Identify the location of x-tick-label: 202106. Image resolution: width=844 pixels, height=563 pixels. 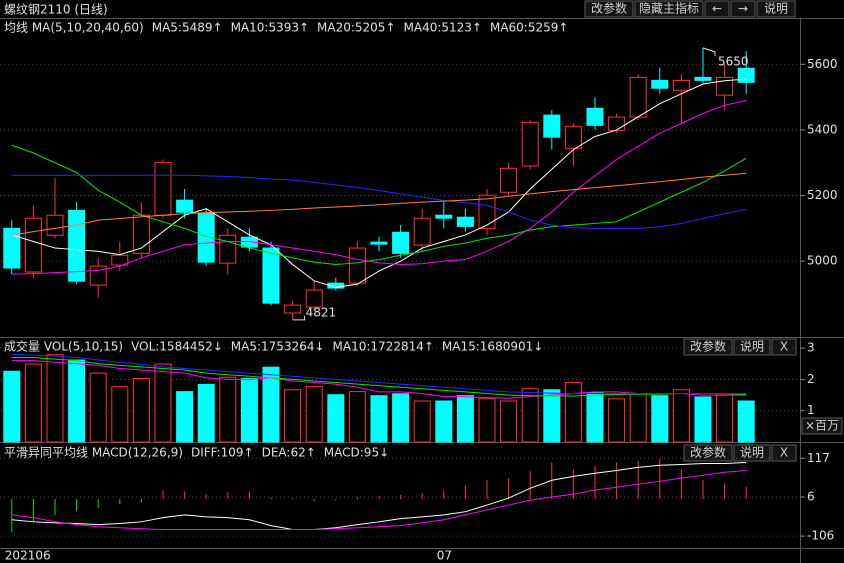
(28, 556).